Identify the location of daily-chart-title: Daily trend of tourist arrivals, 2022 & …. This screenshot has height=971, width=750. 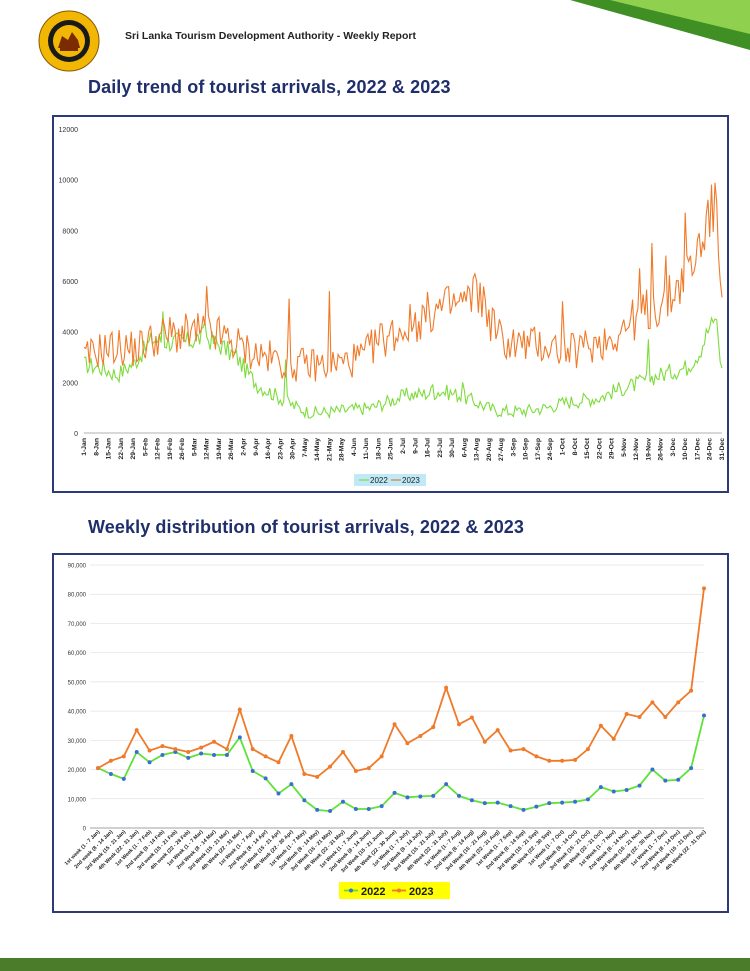
(269, 87).